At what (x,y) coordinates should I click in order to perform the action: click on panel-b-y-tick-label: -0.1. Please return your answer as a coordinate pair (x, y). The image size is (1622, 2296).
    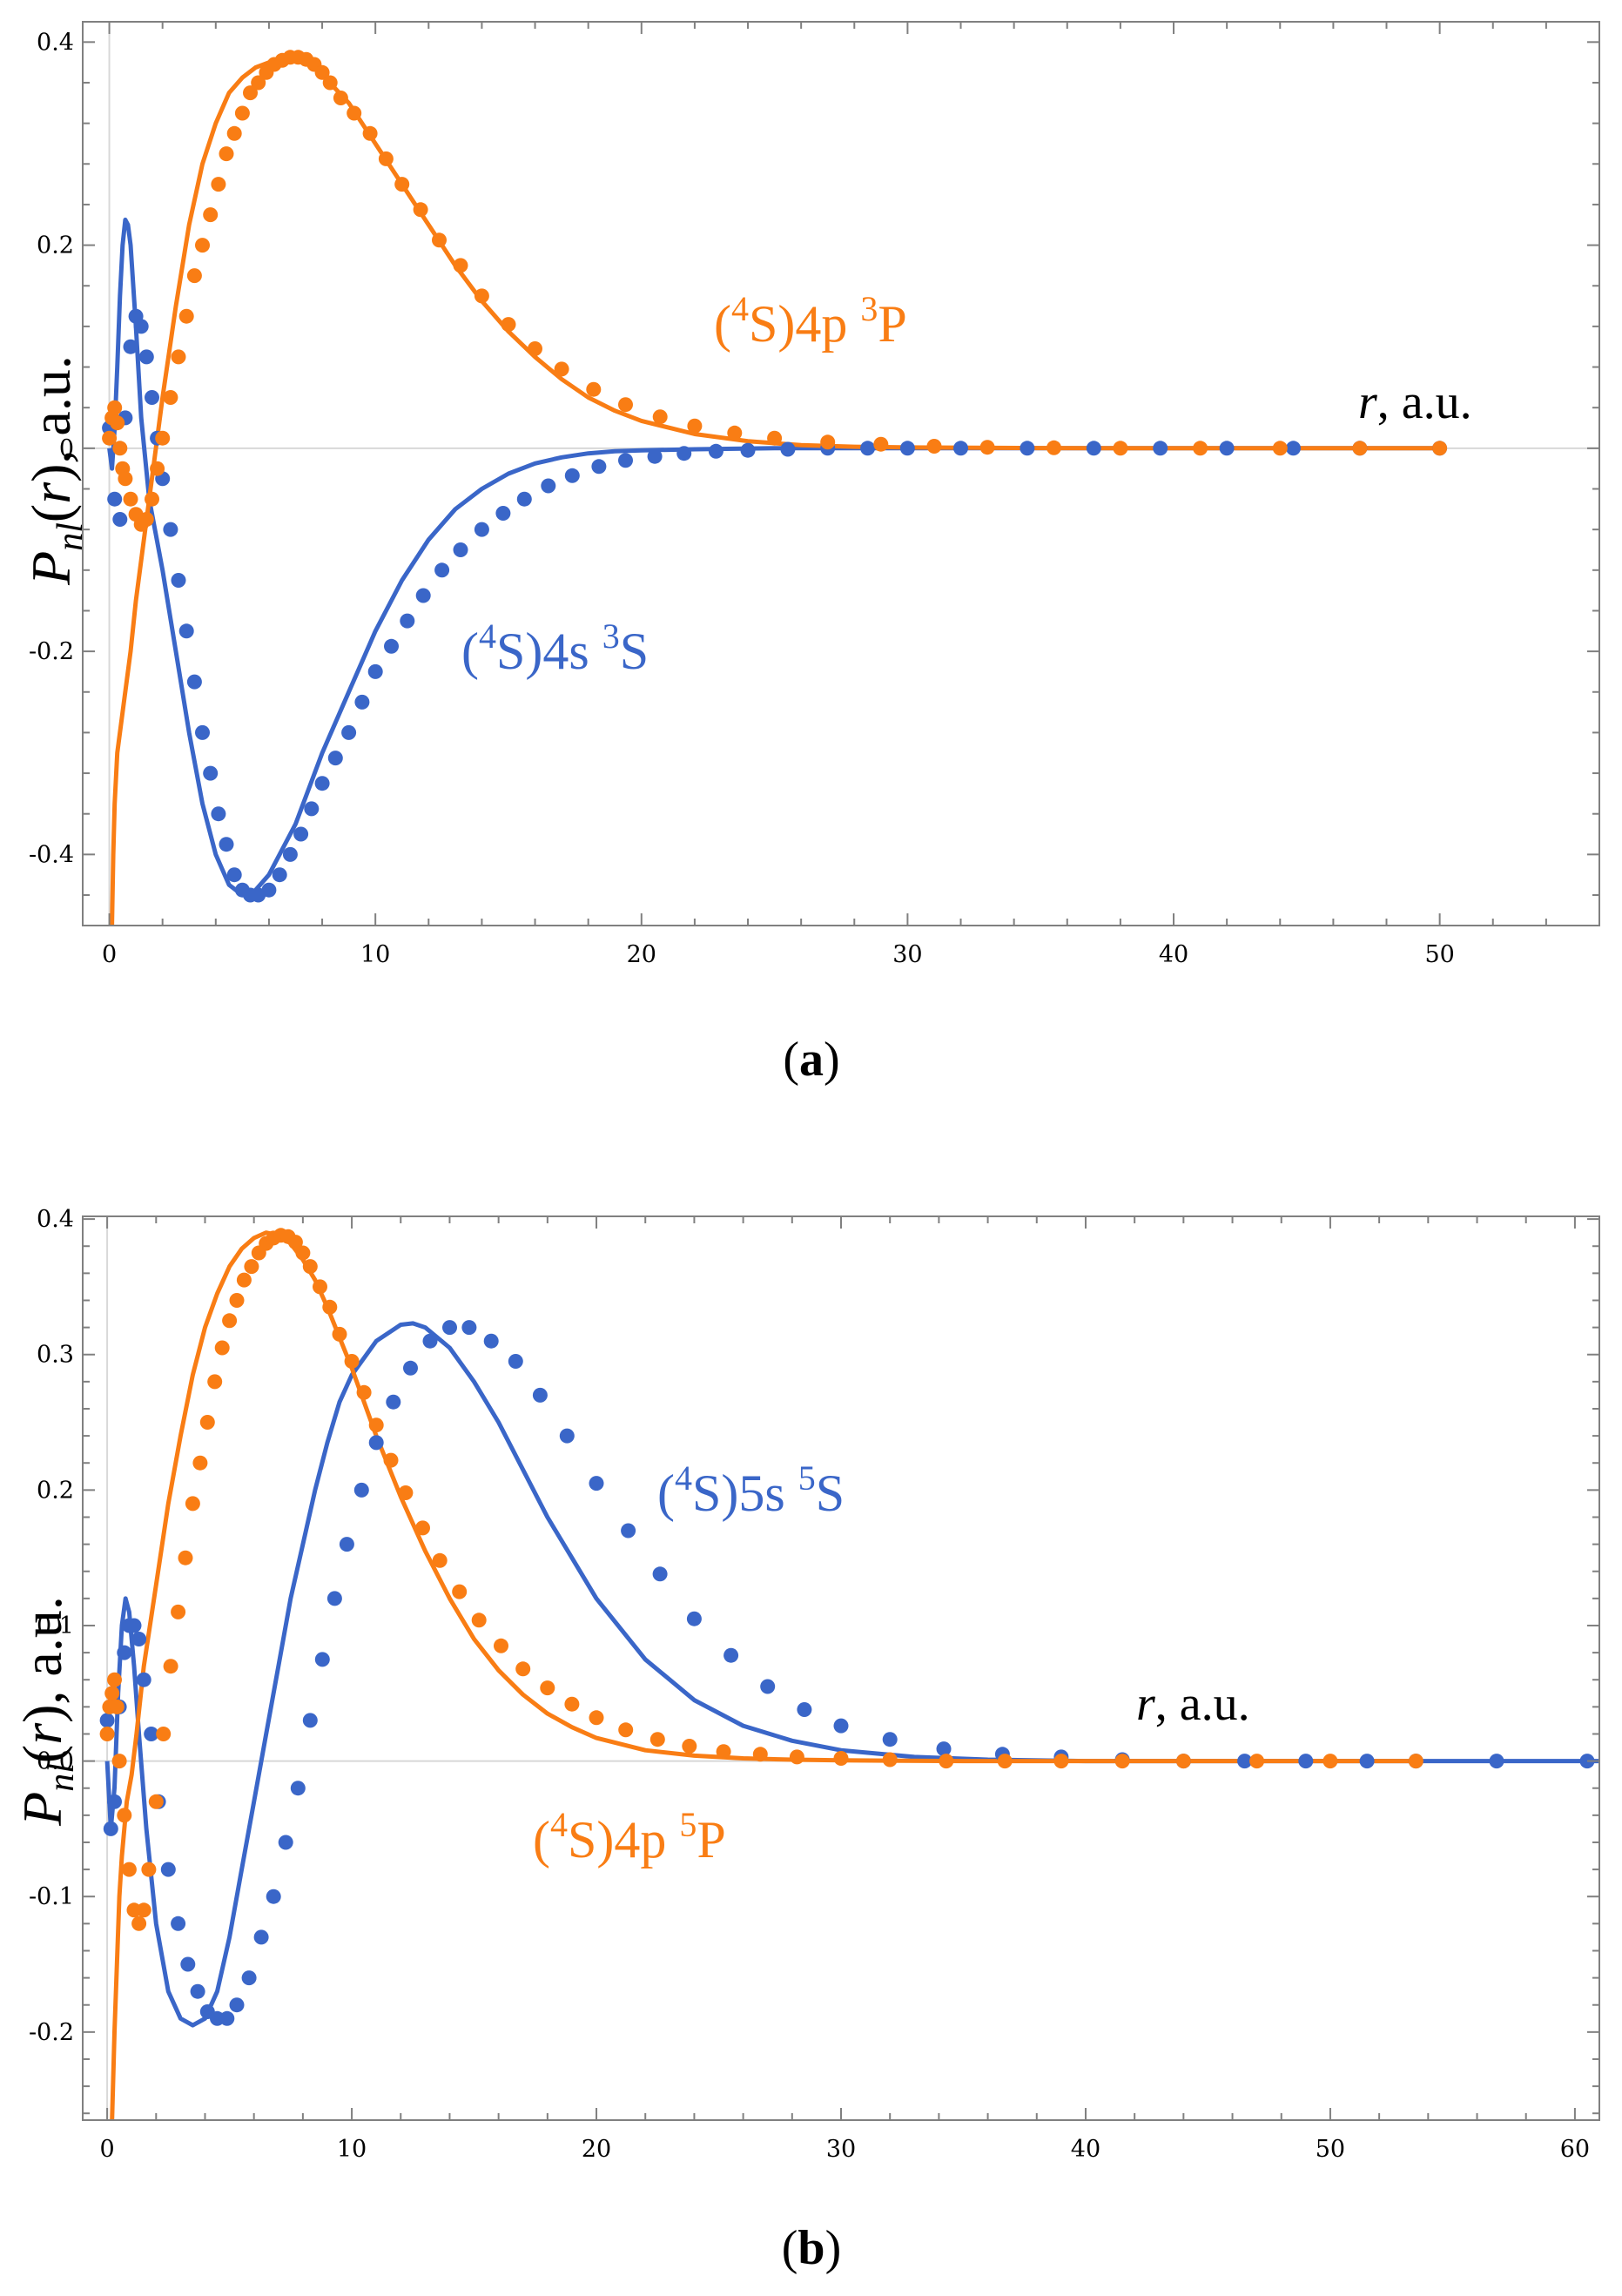
    Looking at the image, I should click on (51, 1896).